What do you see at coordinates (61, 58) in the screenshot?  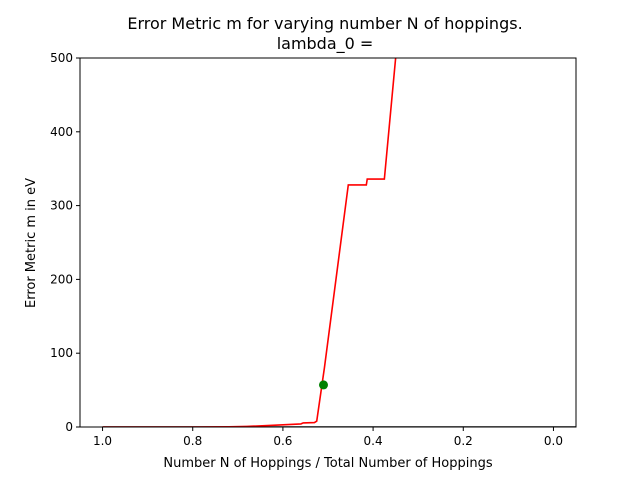 I see `y-tick-label: 500` at bounding box center [61, 58].